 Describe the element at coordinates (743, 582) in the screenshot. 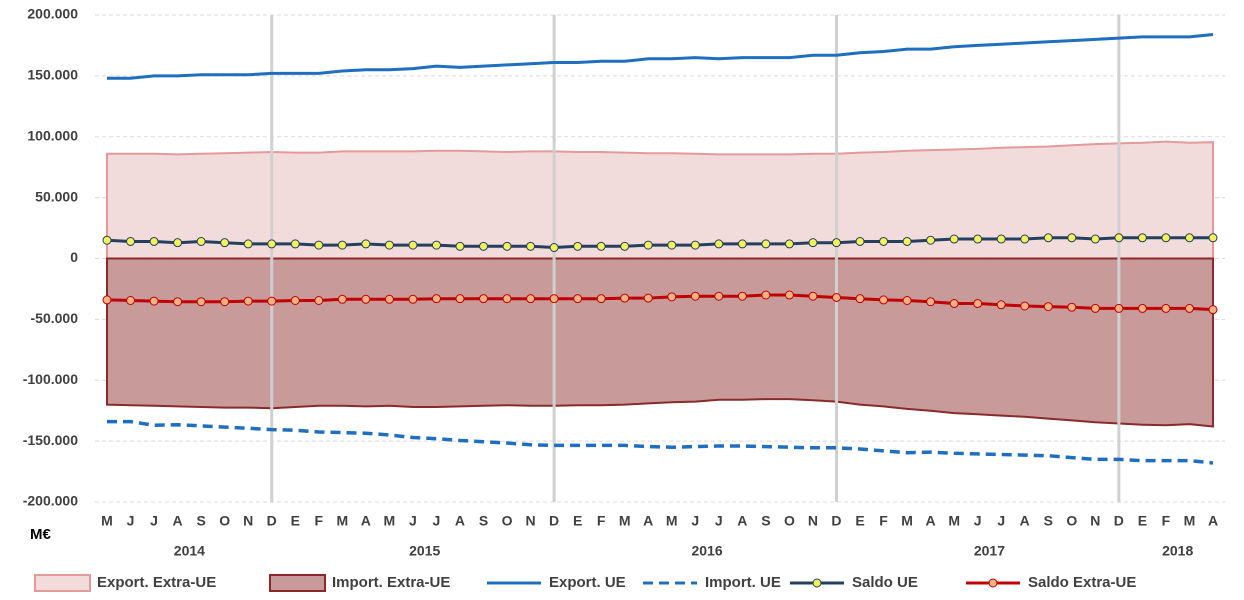

I see `legend-label: Import. UE` at that location.